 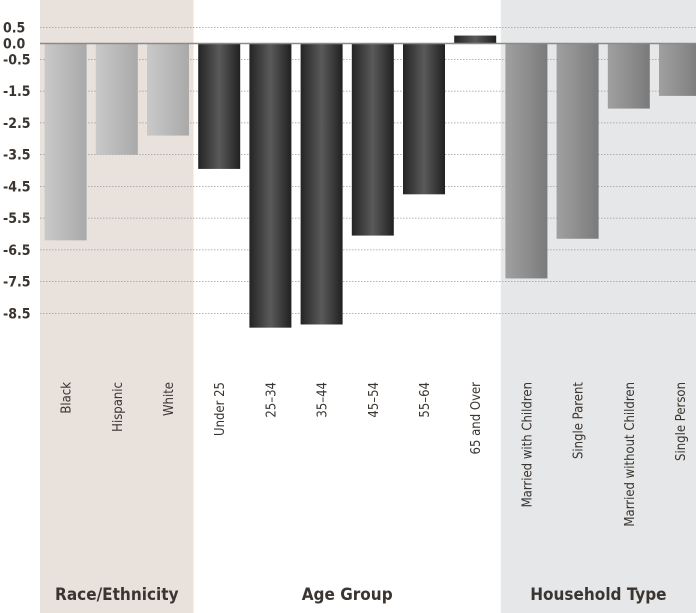 What do you see at coordinates (17, 60) in the screenshot?
I see `y-tick-label: -0.5` at bounding box center [17, 60].